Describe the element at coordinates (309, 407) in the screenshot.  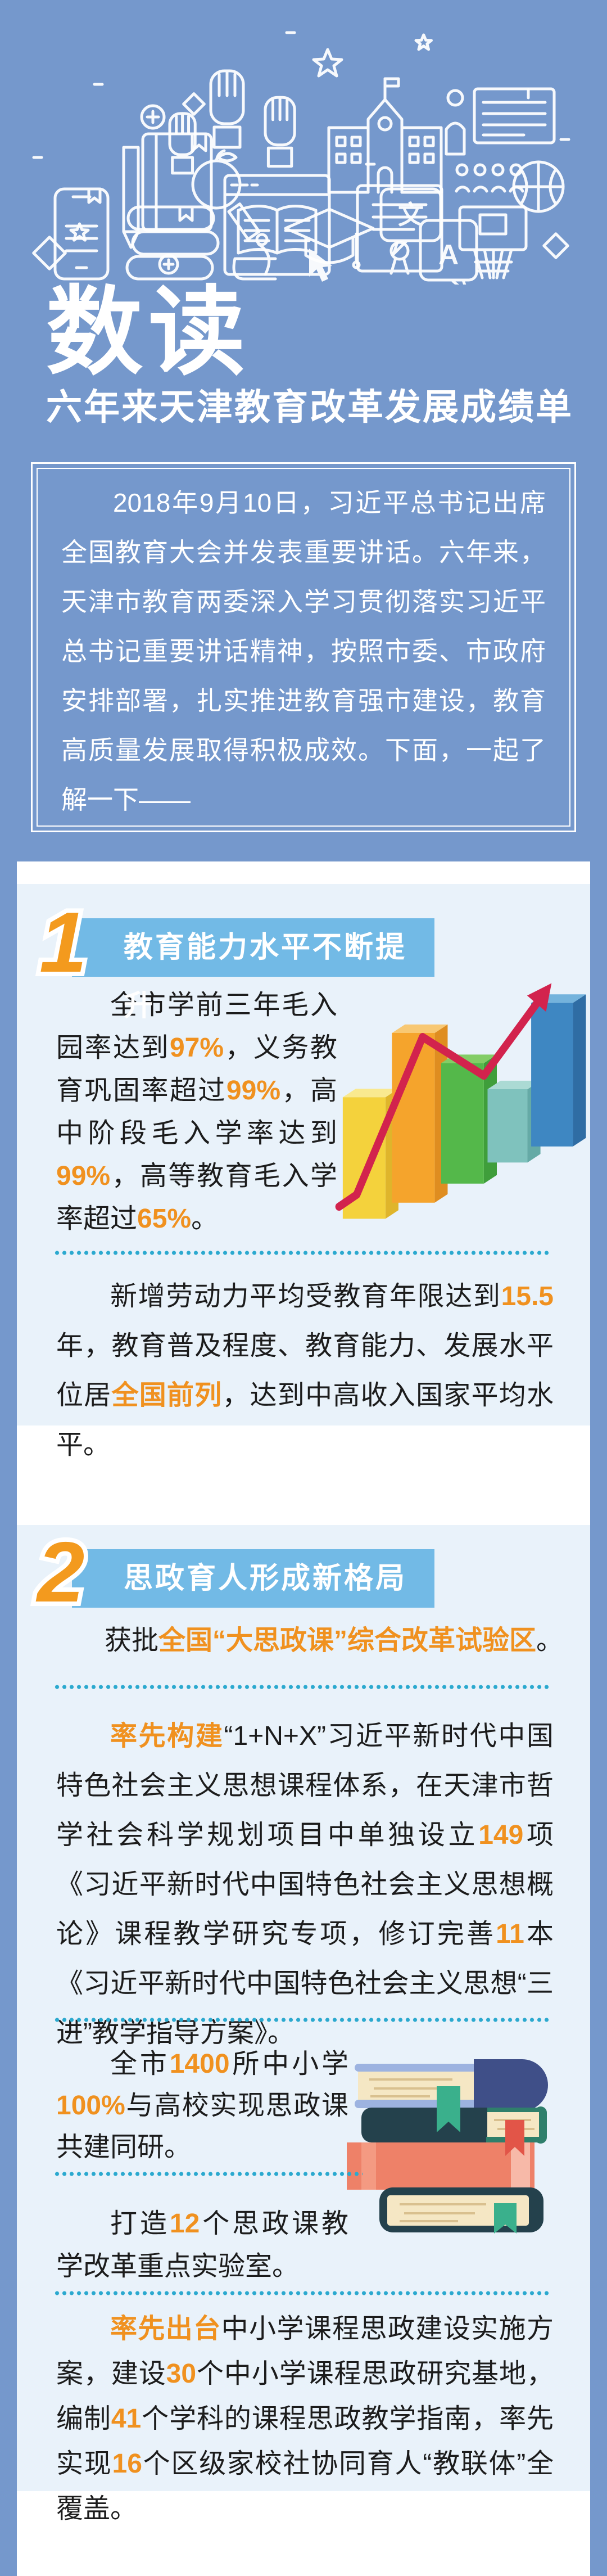
I see `page-subtitle: 六年来天津教育改革发展成绩单` at that location.